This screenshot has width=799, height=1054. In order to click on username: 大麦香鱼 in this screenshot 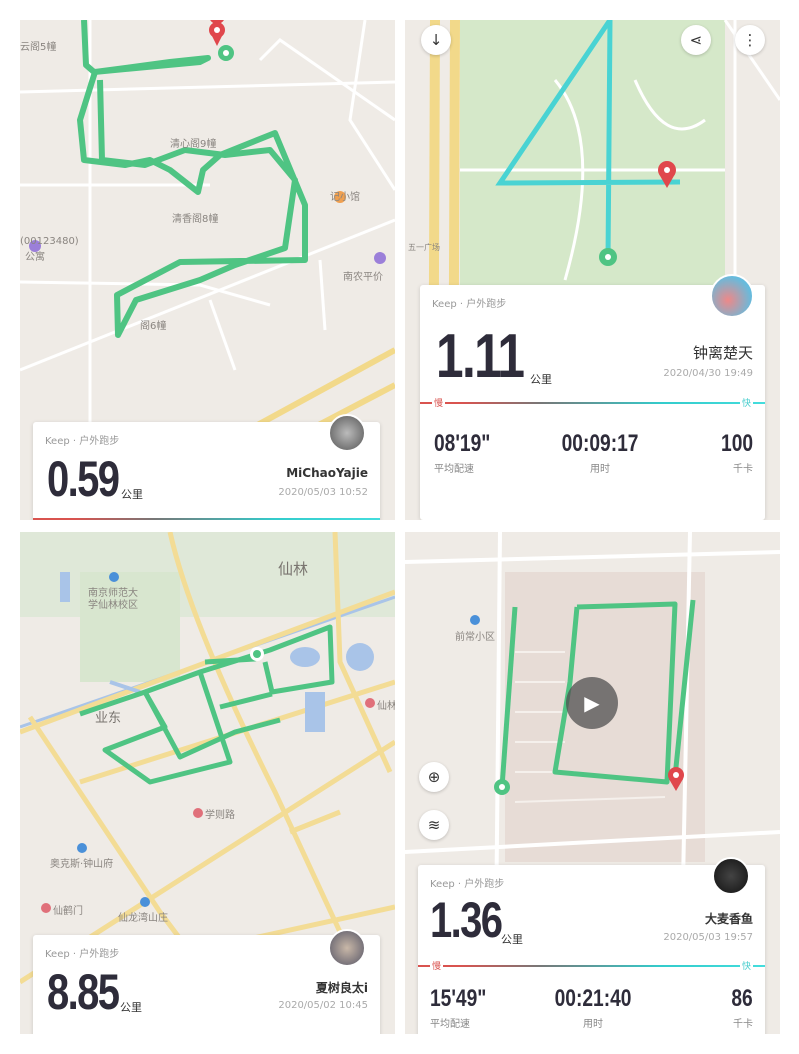, I will do `click(728, 919)`.